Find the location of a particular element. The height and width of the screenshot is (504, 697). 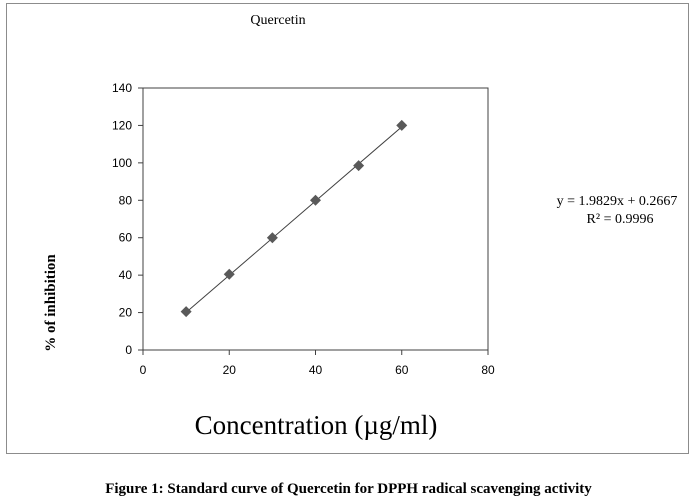

y-axis-ticks: 0 20 40 60 80 100 120 140 is located at coordinates (127, 219).